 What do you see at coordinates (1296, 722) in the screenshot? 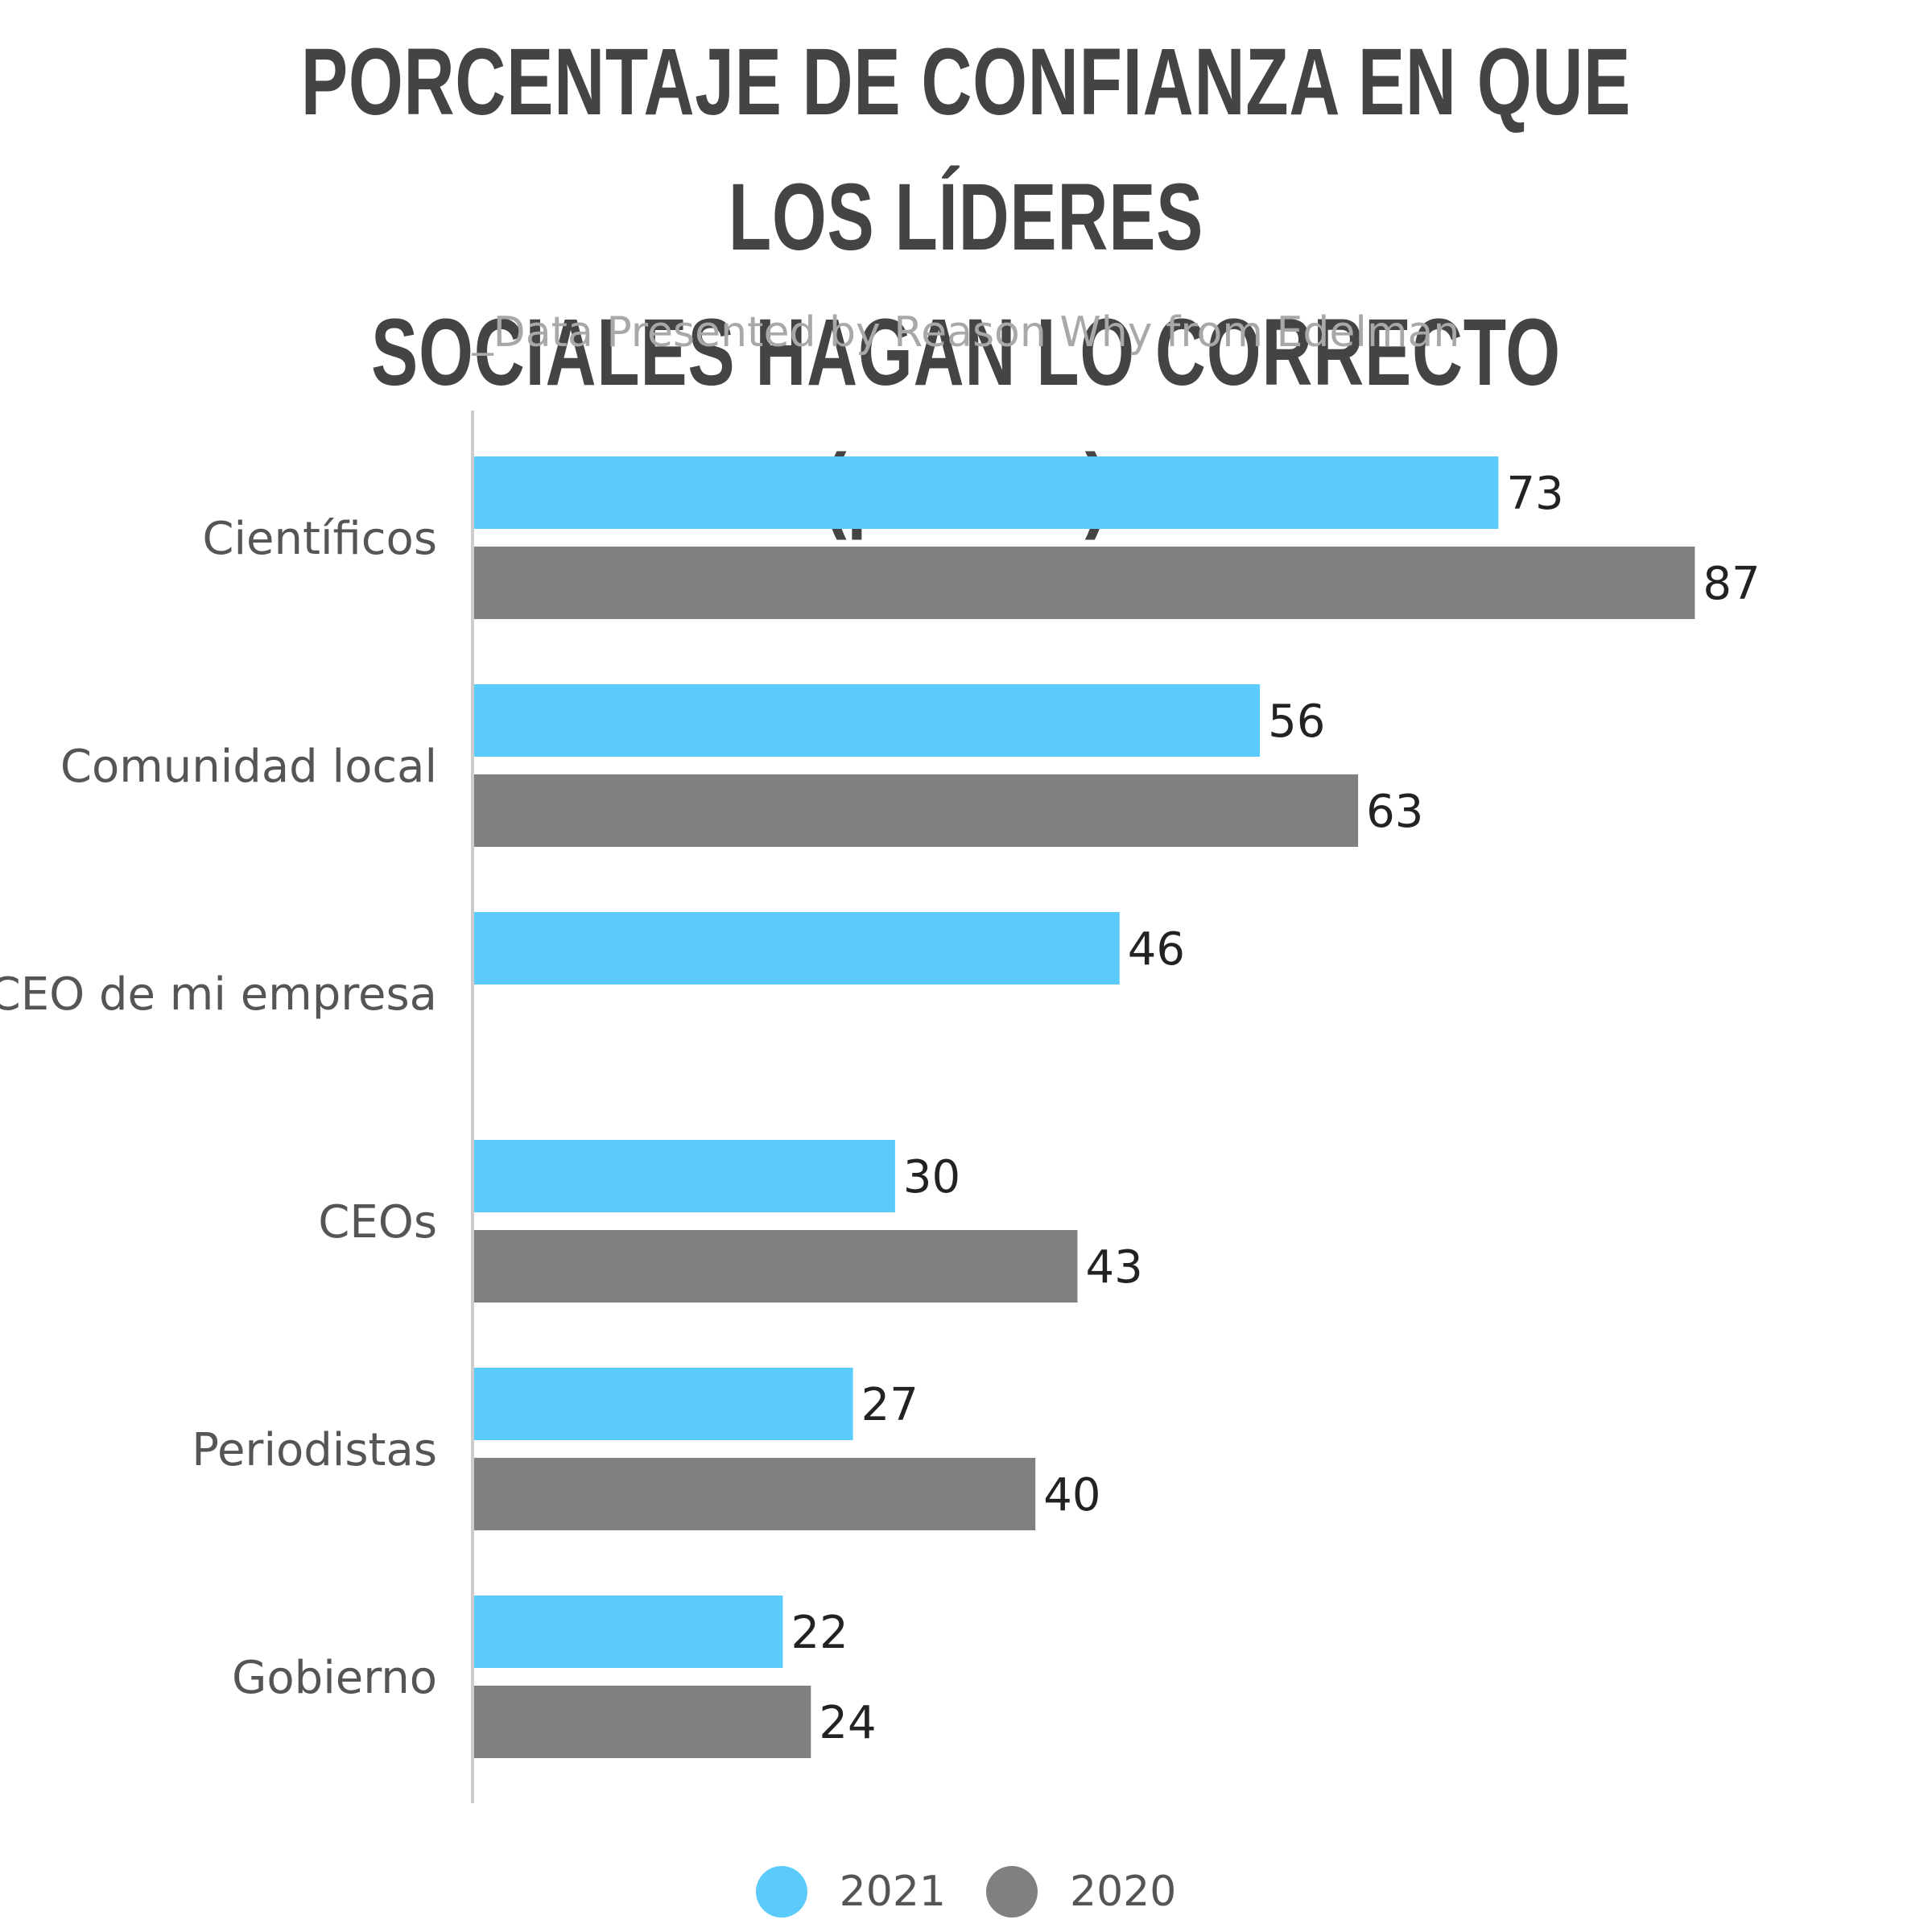
I see `data-label-2021: 56` at bounding box center [1296, 722].